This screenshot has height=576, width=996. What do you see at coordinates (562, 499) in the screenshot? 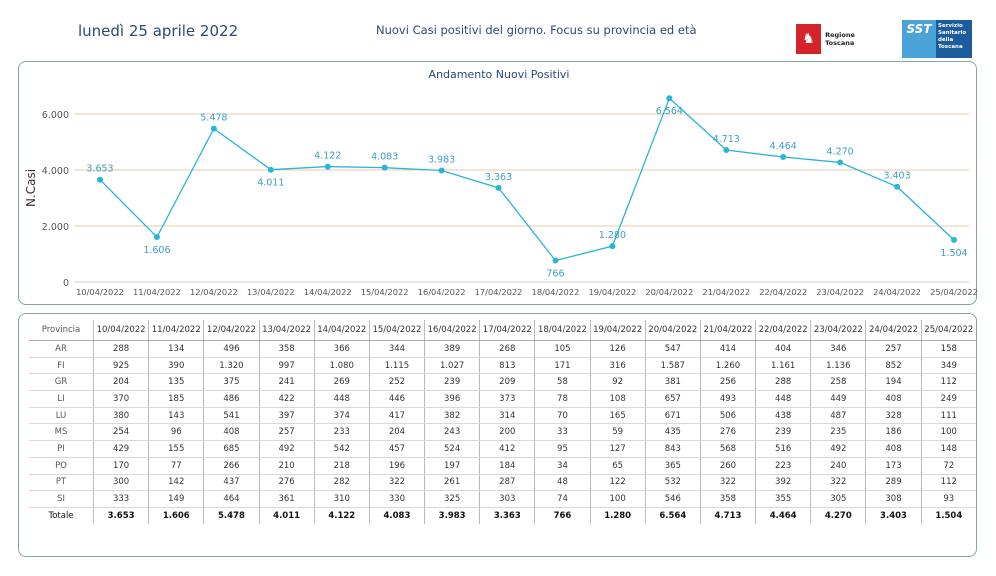
I see `value-cell: 74` at bounding box center [562, 499].